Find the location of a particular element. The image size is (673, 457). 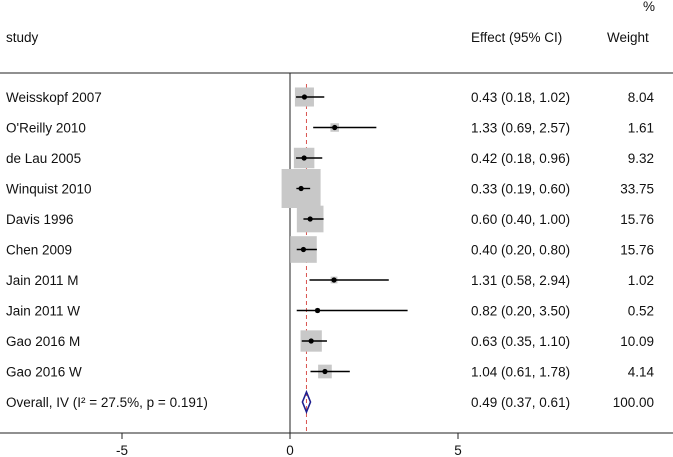

study-effect-ci: 1.04 (0.61, 1.78) is located at coordinates (520, 372).